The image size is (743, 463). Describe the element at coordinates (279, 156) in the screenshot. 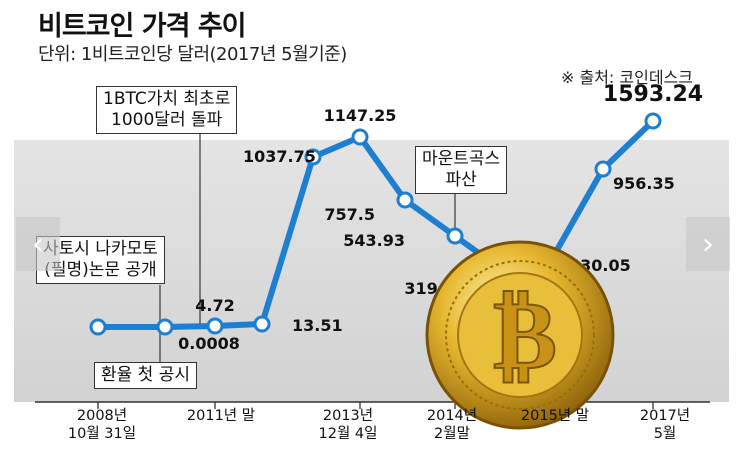

I see `price-value-label: 1037.75` at that location.